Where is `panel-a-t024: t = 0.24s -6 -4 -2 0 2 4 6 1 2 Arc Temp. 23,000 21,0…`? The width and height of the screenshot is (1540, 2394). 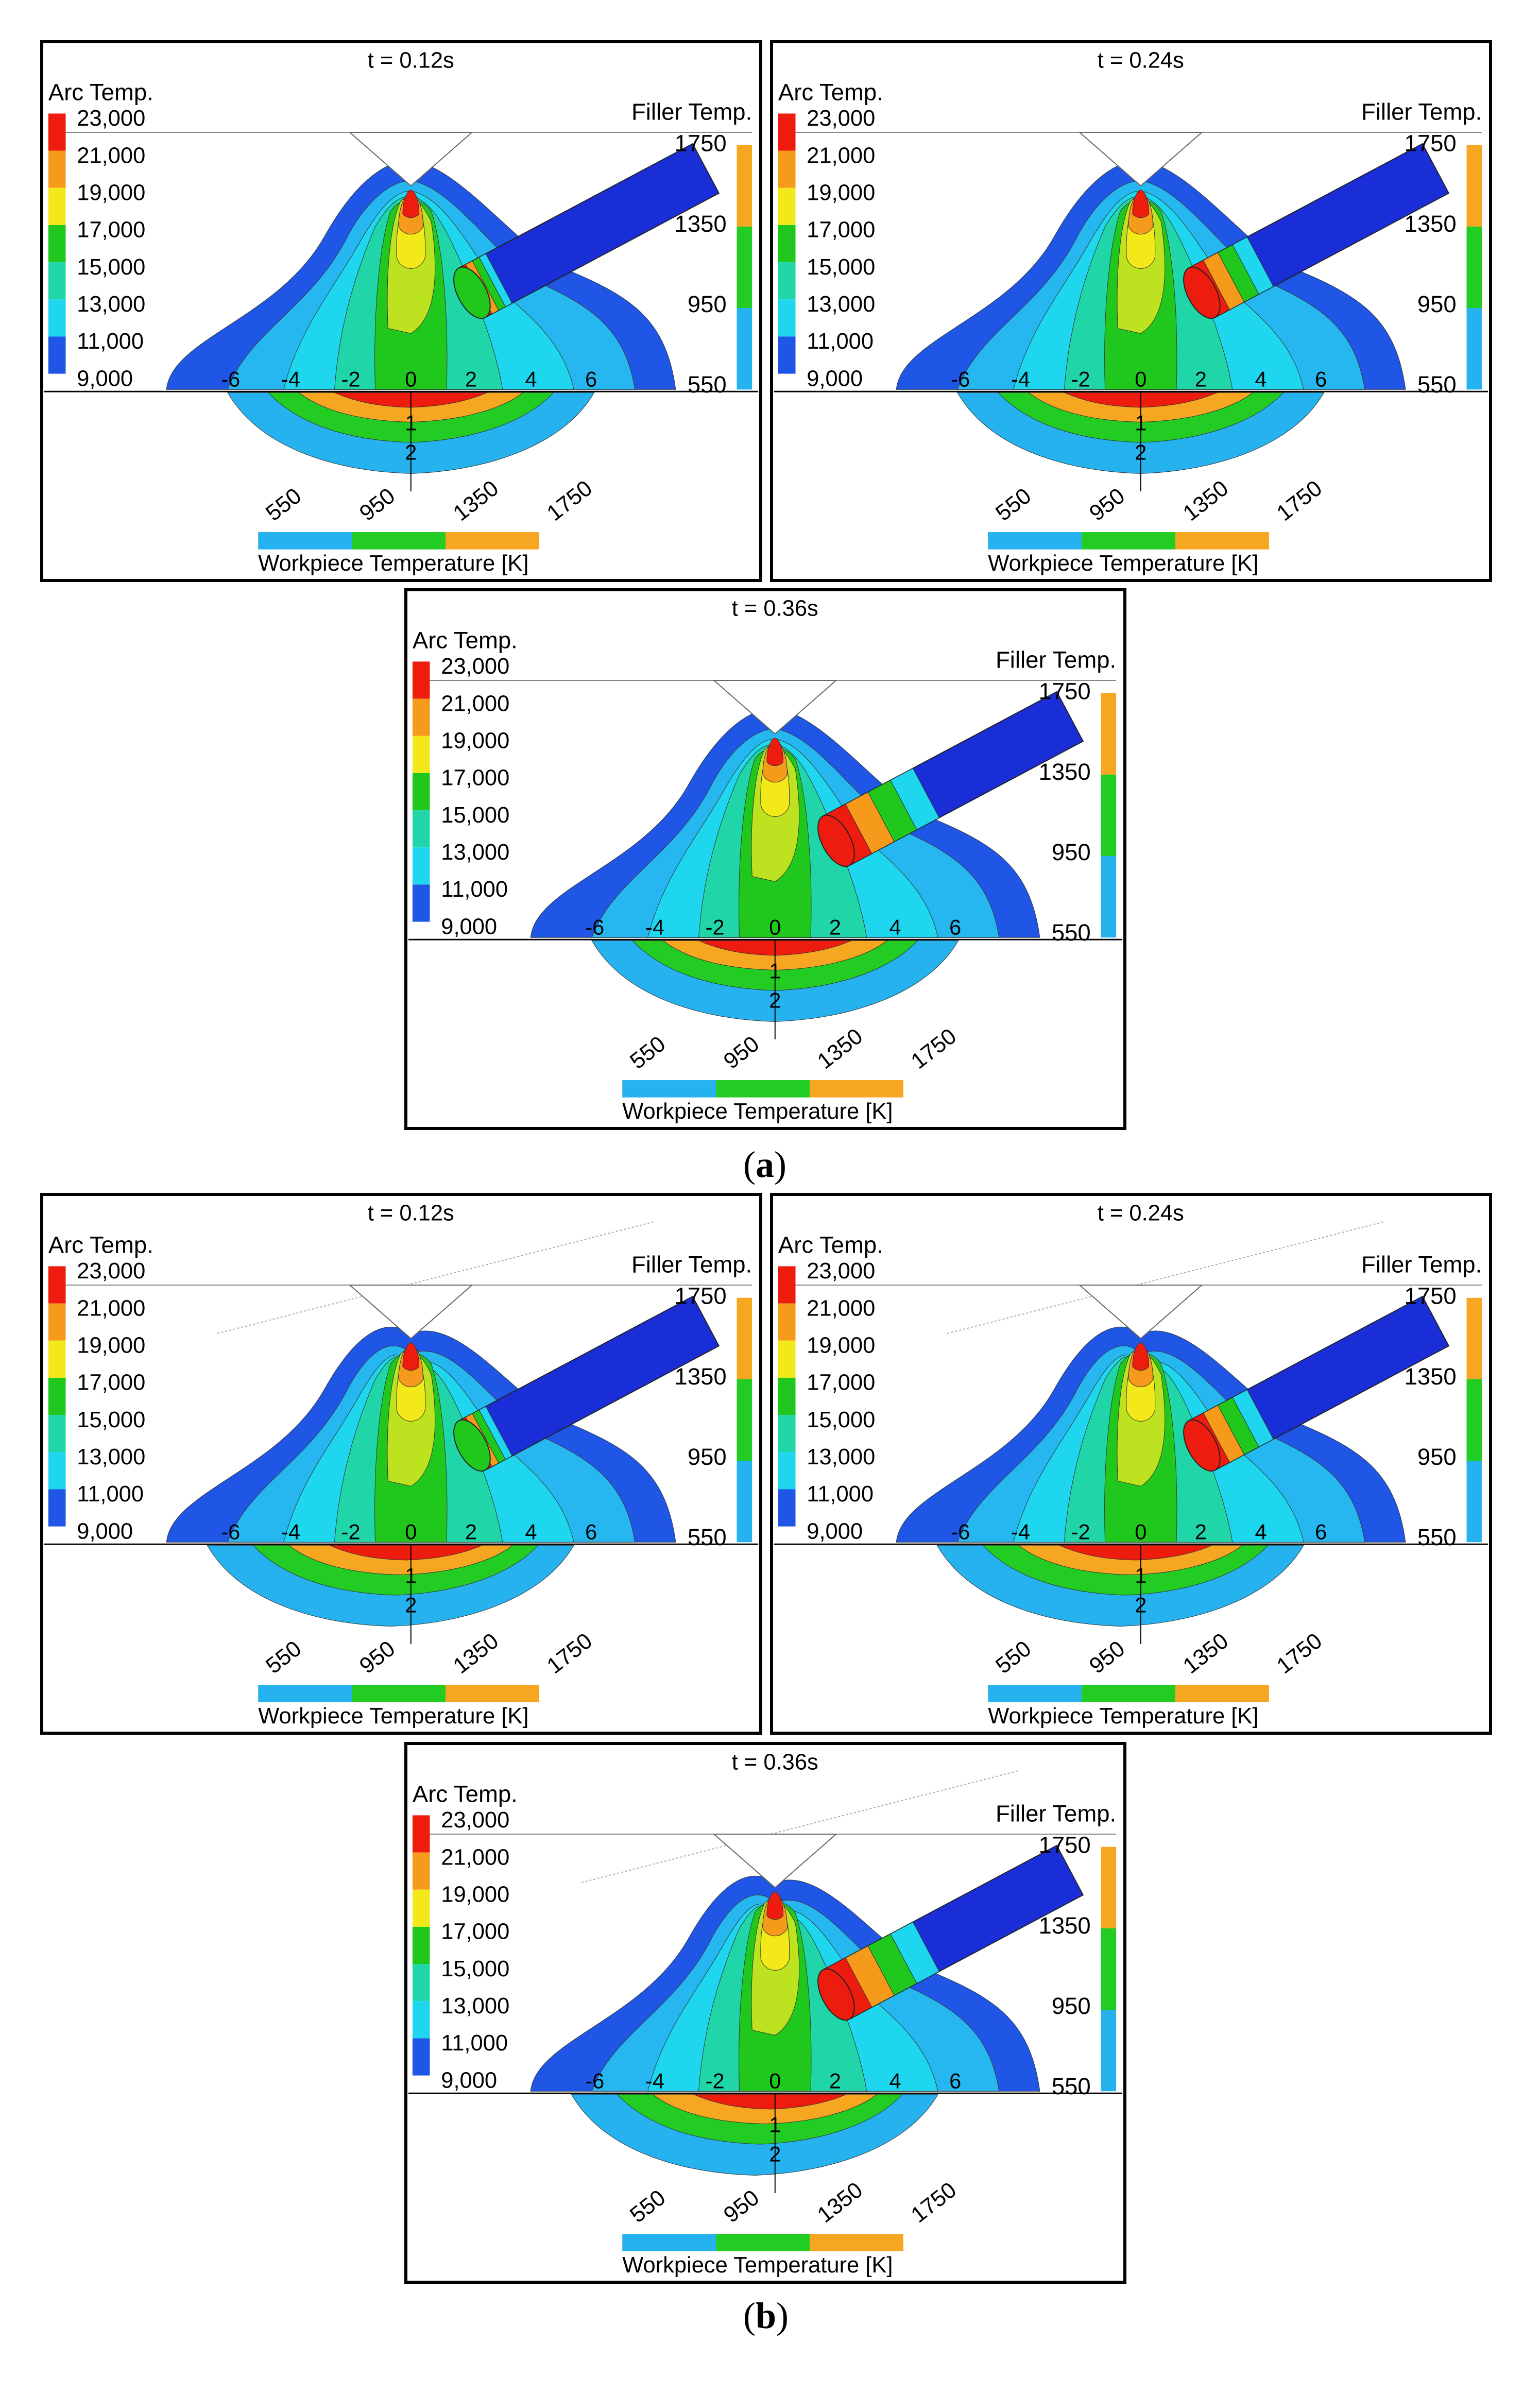
panel-a-t024: t = 0.24s -6 -4 -2 0 2 4 6 1 2 Arc Temp. 23,000 21,0… is located at coordinates (1131, 311).